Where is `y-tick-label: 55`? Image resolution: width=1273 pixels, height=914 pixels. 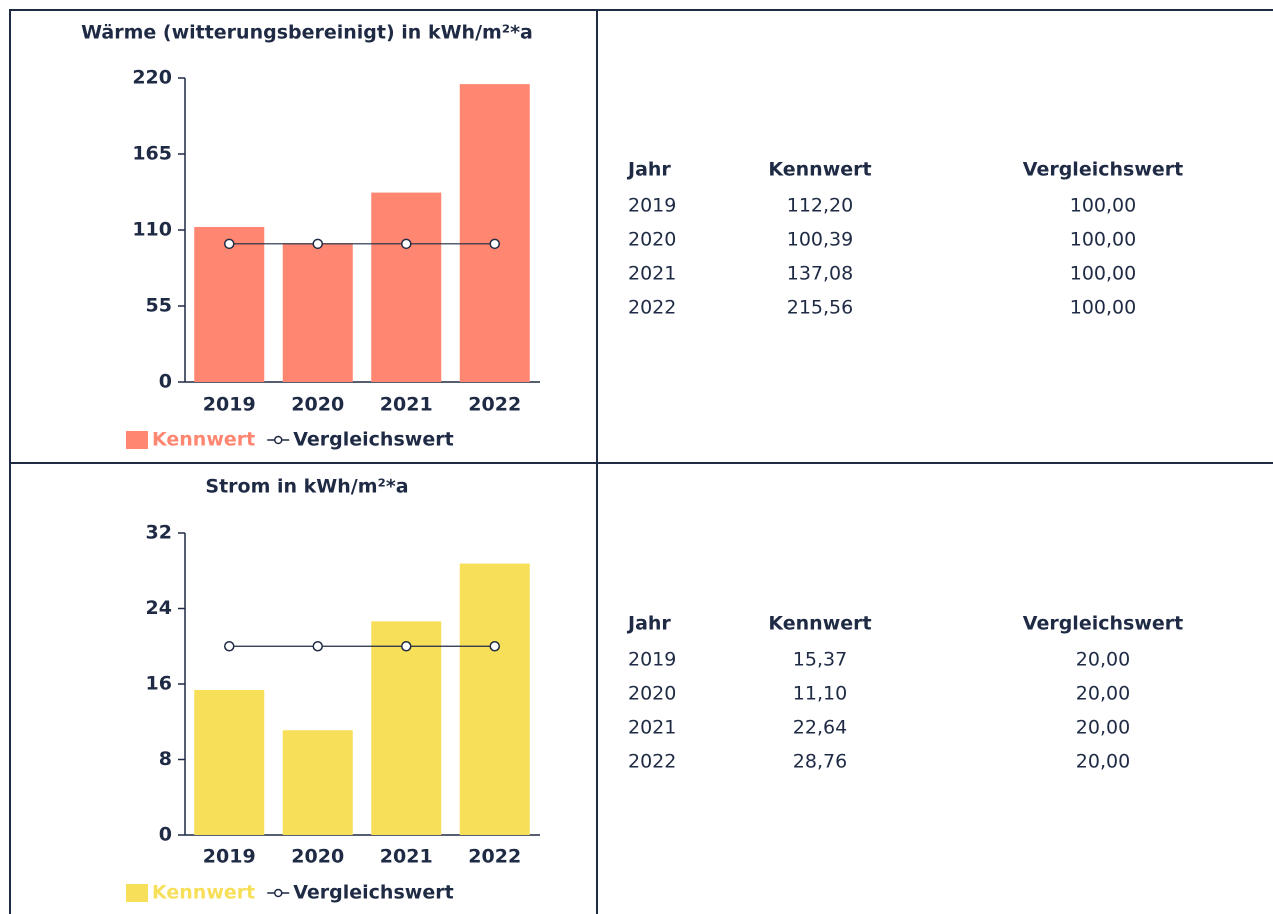 y-tick-label: 55 is located at coordinates (159, 306).